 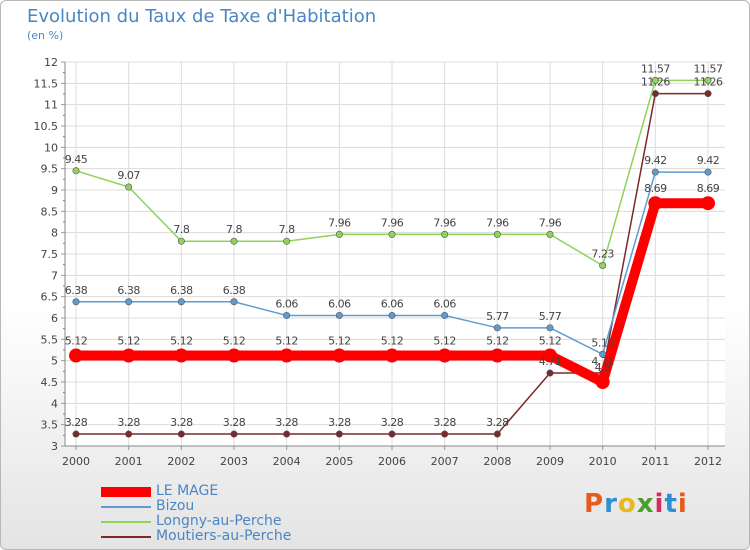 What do you see at coordinates (50, 339) in the screenshot?
I see `y-tick-label: 5.5` at bounding box center [50, 339].